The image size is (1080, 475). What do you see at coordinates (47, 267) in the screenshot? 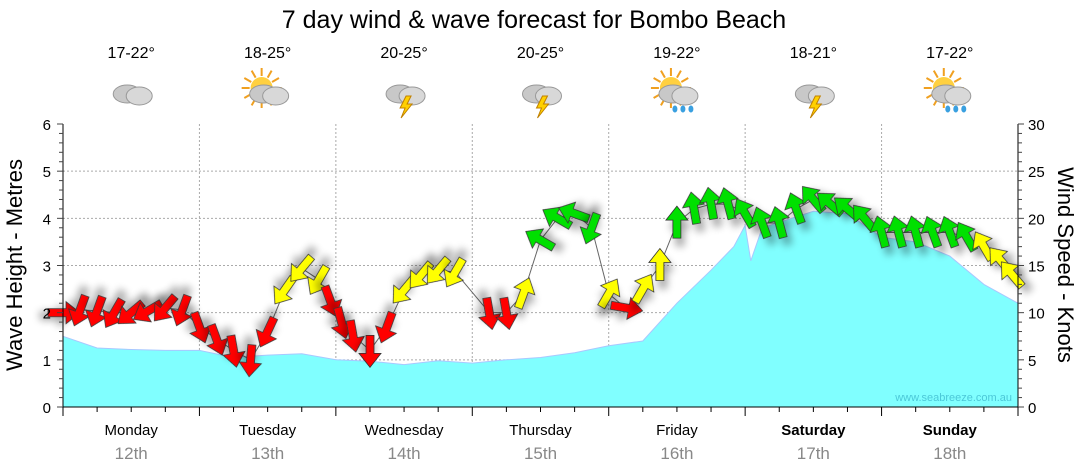
I see `left-tick-label: 3` at bounding box center [47, 267].